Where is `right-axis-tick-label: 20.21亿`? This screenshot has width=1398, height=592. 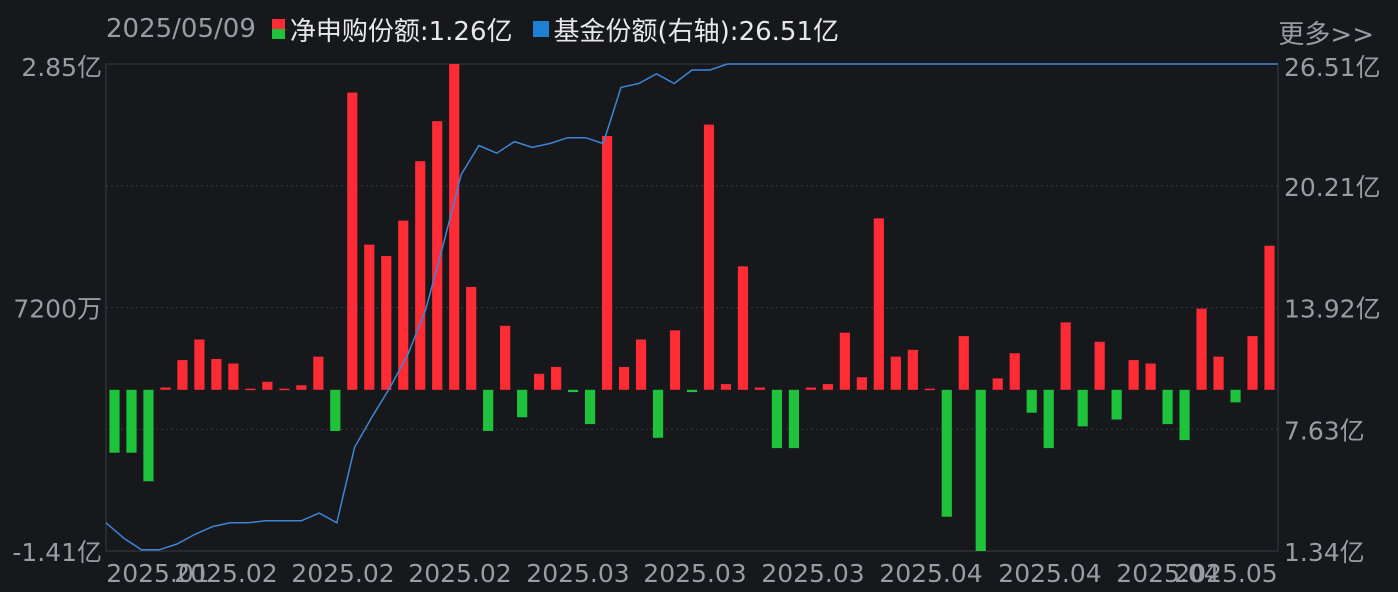
right-axis-tick-label: 20.21亿 is located at coordinates (1332, 187).